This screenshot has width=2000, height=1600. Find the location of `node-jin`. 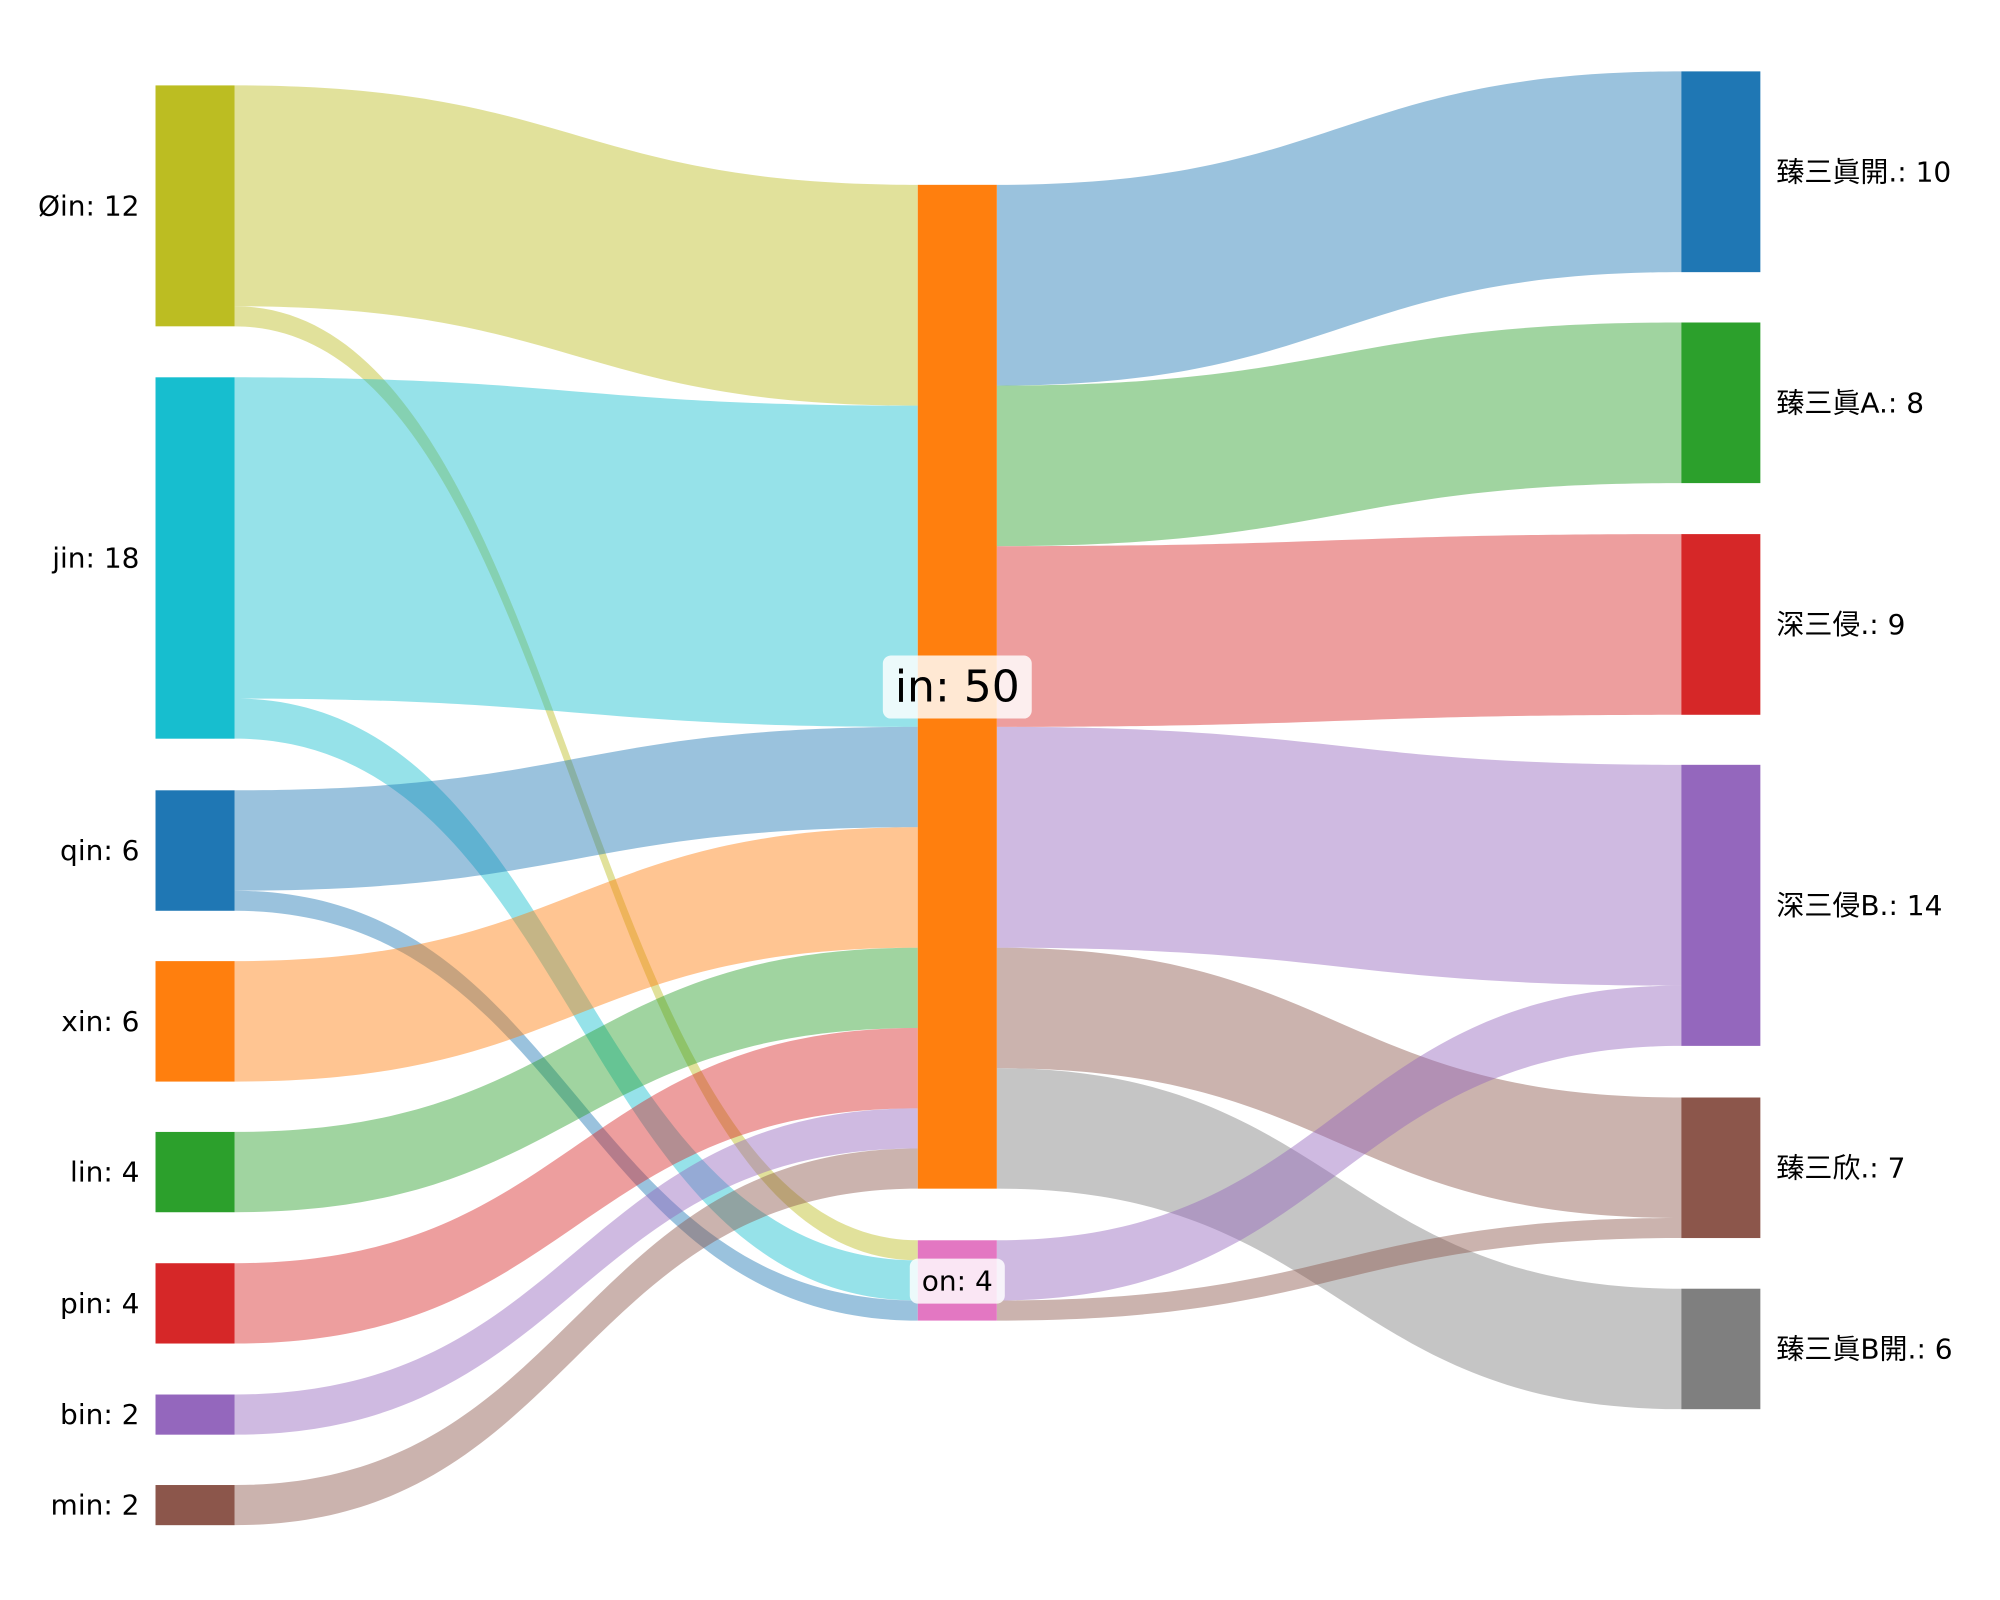

node-jin is located at coordinates (195, 558).